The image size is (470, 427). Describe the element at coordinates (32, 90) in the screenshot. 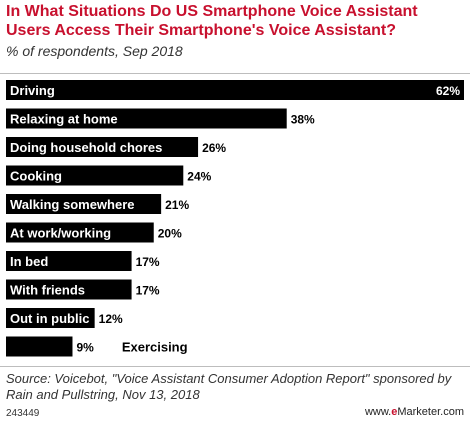

I see `category-label-driving: Driving` at that location.